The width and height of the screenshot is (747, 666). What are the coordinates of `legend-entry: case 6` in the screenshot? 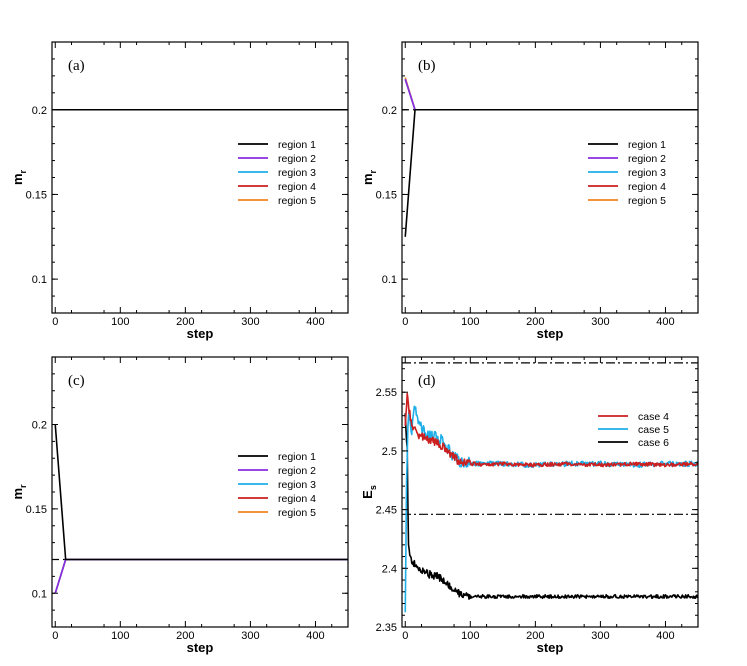 It's located at (653, 443).